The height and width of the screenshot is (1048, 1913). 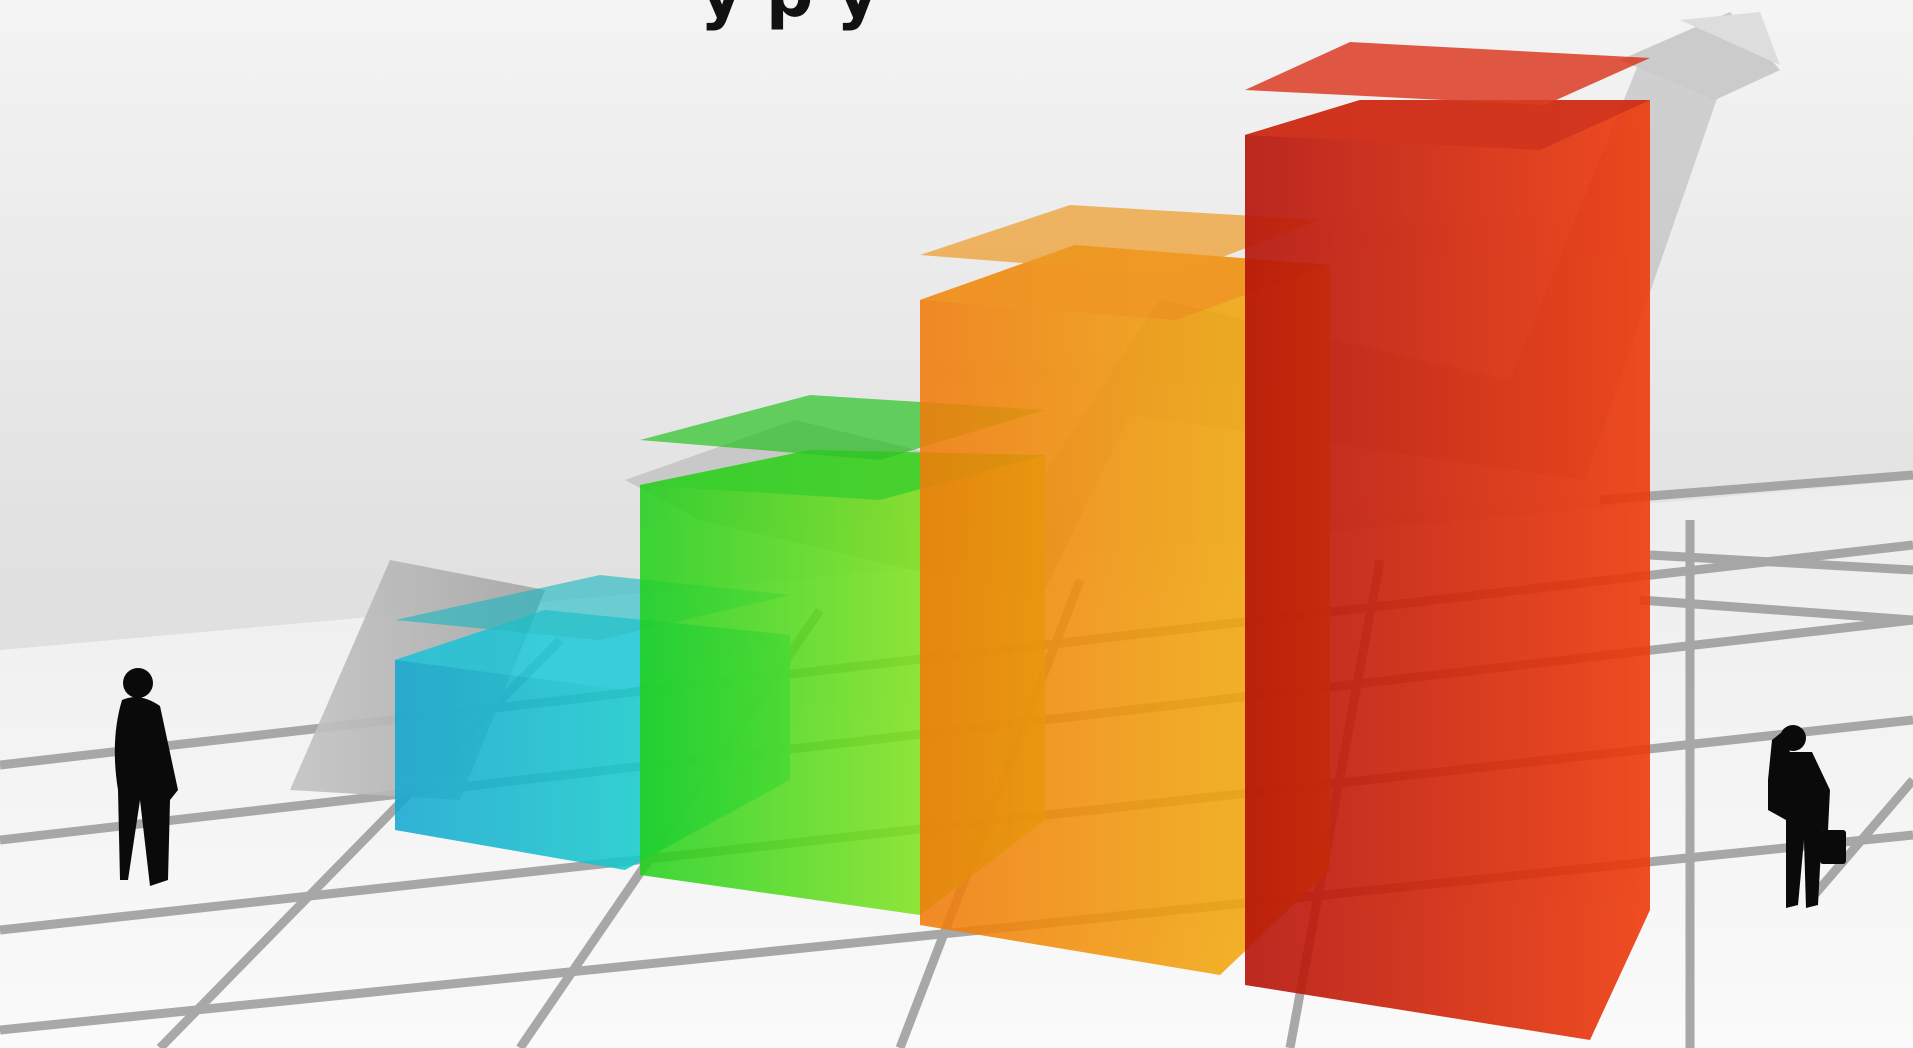 What do you see at coordinates (789, 16) in the screenshot?
I see `title-fragment: y p y` at bounding box center [789, 16].